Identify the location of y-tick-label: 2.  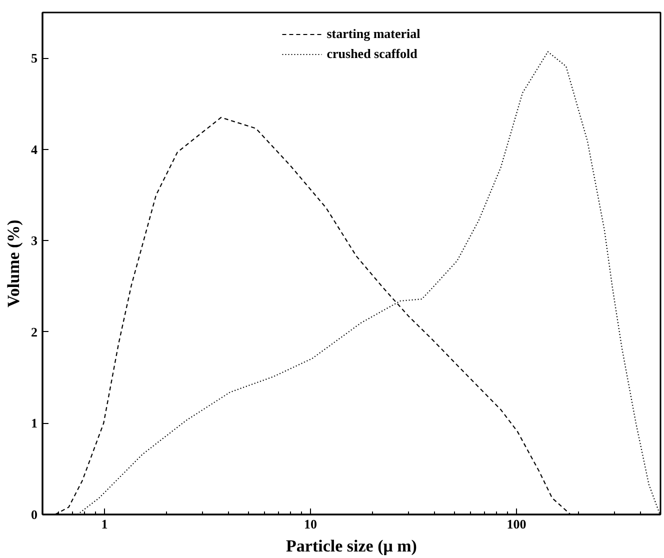
(34, 332).